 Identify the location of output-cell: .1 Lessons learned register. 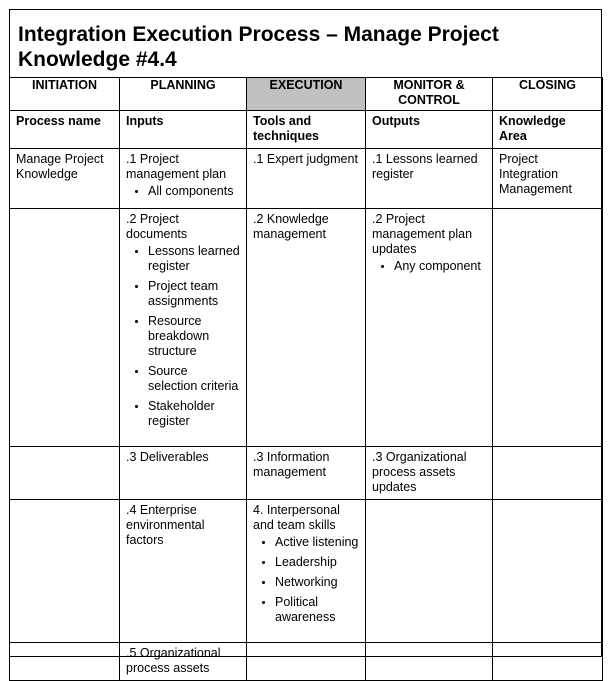
(429, 178).